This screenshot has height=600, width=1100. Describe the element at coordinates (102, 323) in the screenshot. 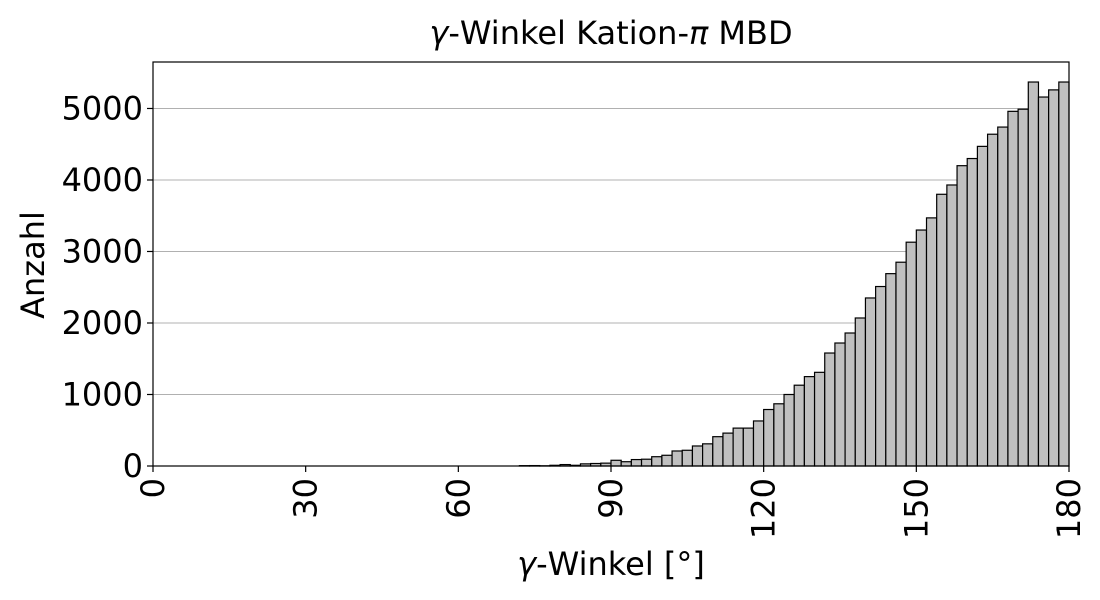

I see `y-tick-label-2: 2000` at that location.